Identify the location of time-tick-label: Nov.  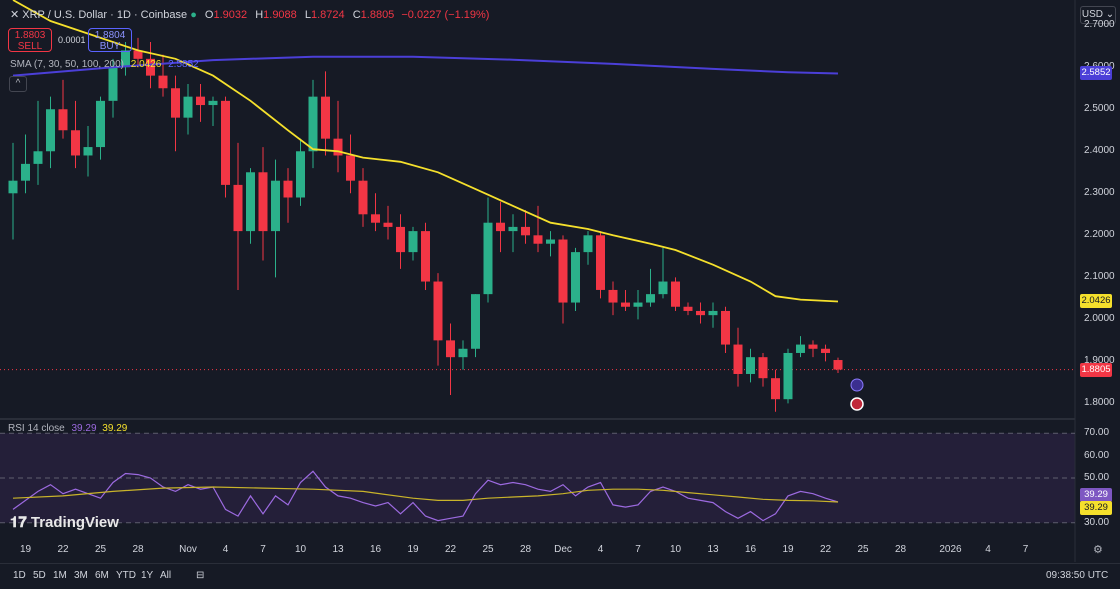
(188, 549).